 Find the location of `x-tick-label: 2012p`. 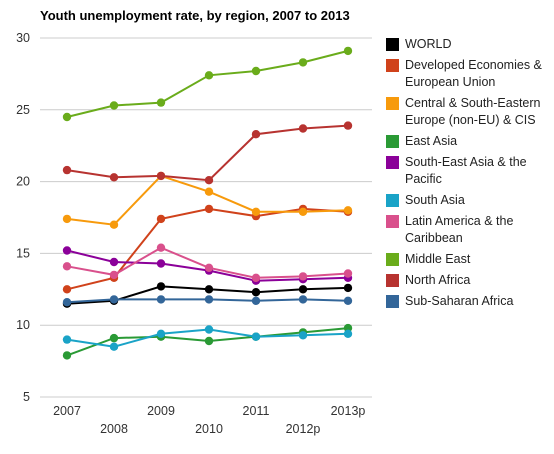

x-tick-label: 2012p is located at coordinates (303, 429).